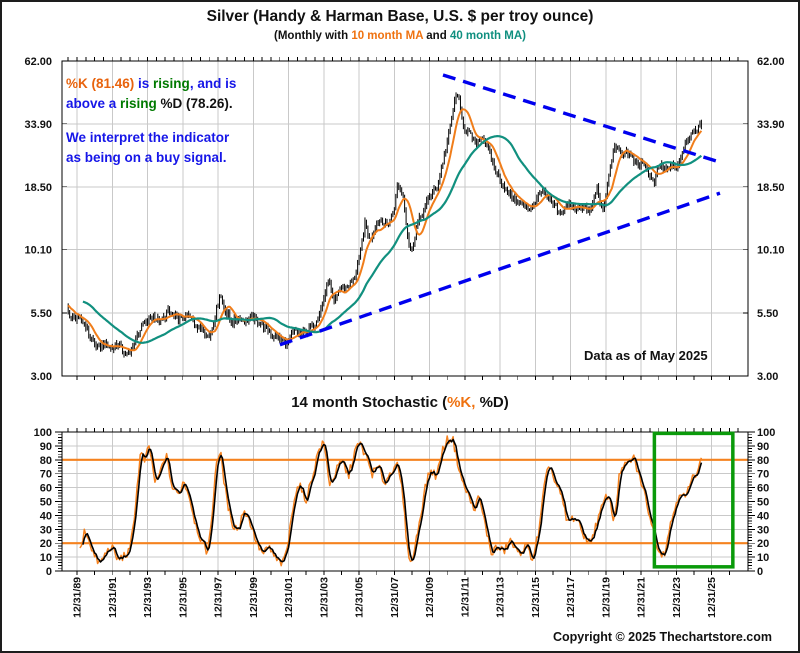  I want to click on text-segment: as being on a buy signal., so click(146, 157).